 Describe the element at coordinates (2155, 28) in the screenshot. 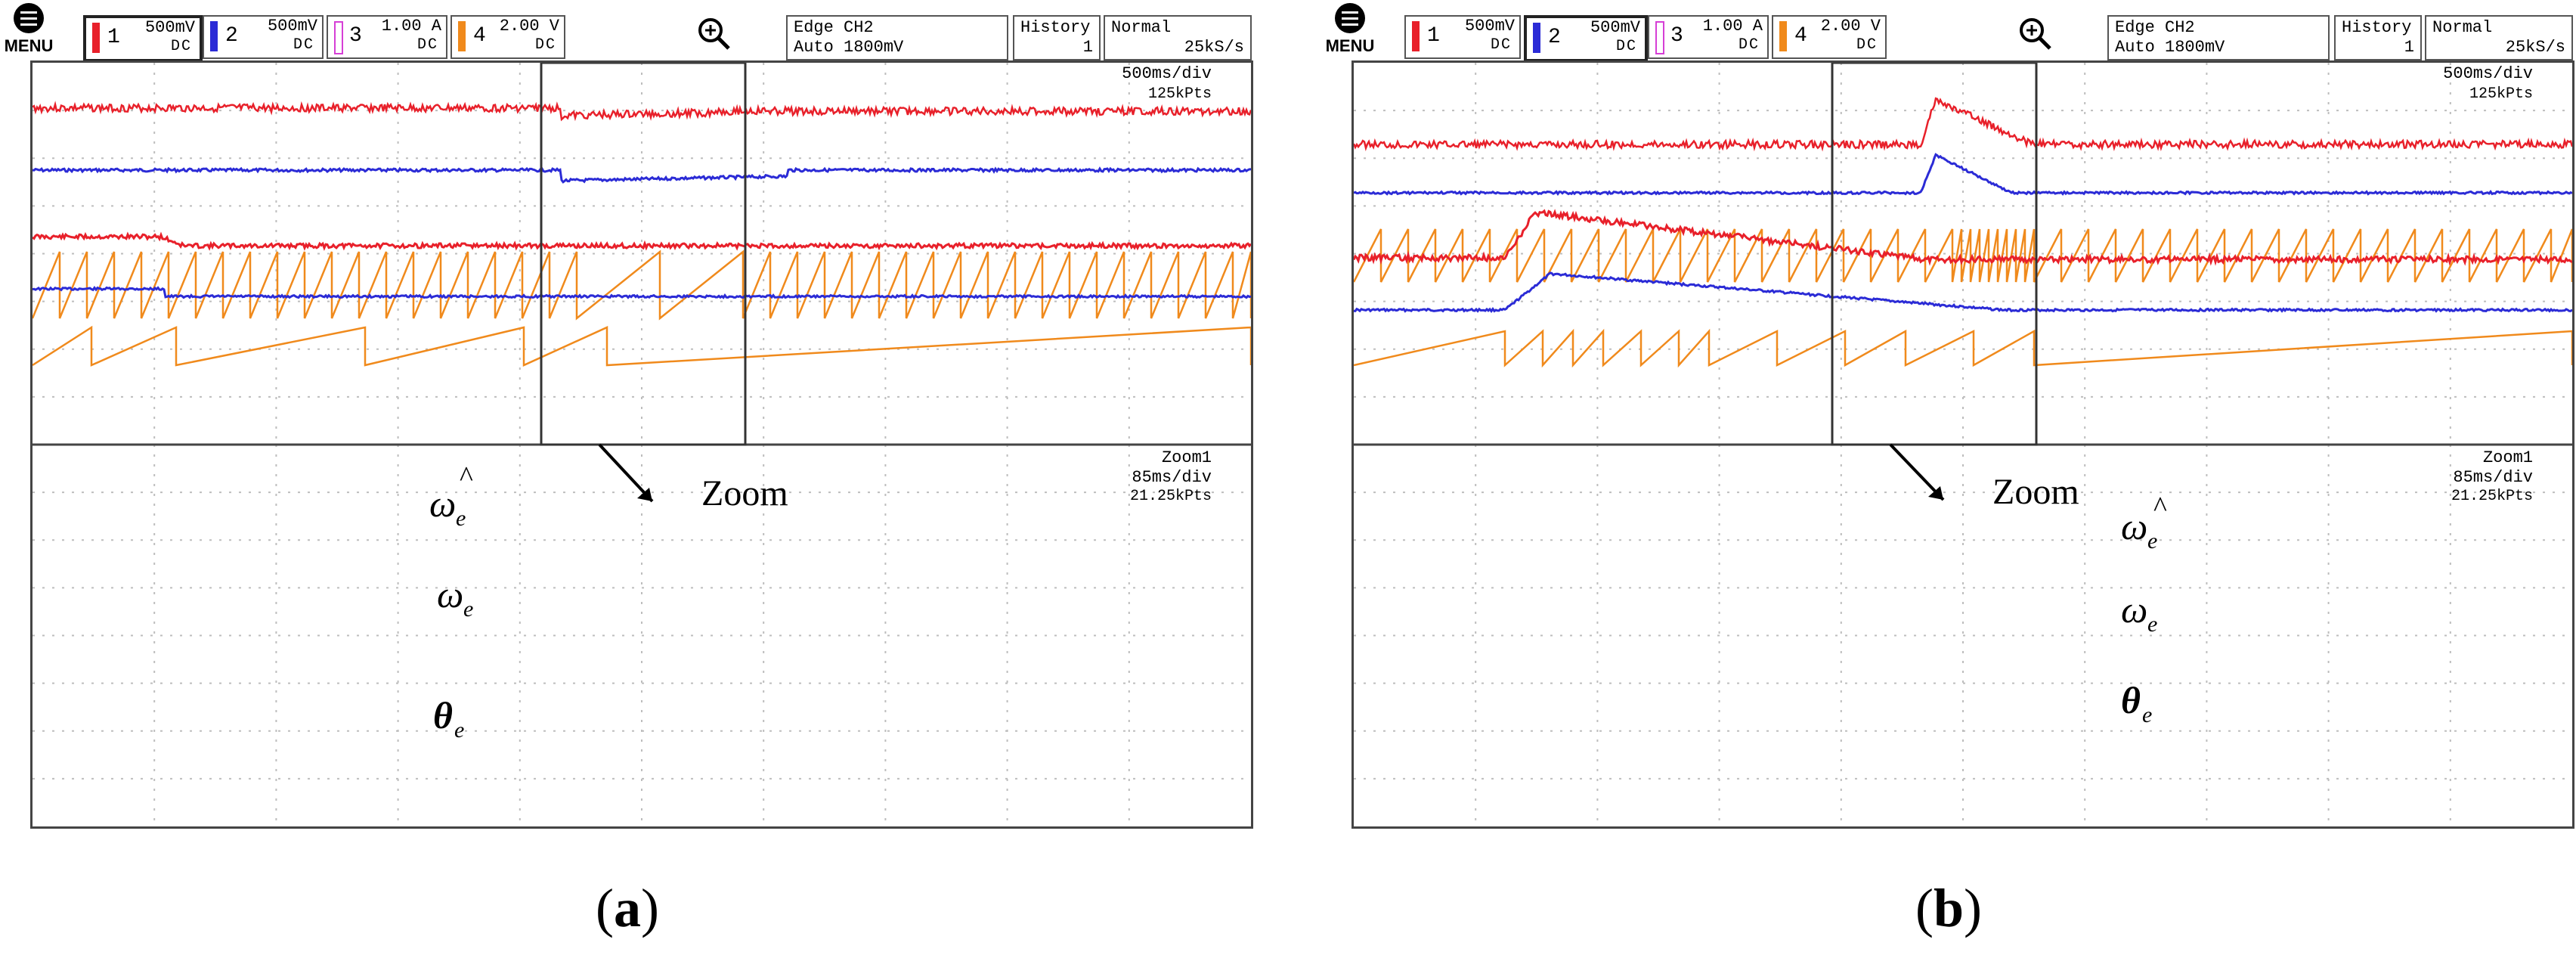

I see `trigger-type: Edge CH2` at that location.